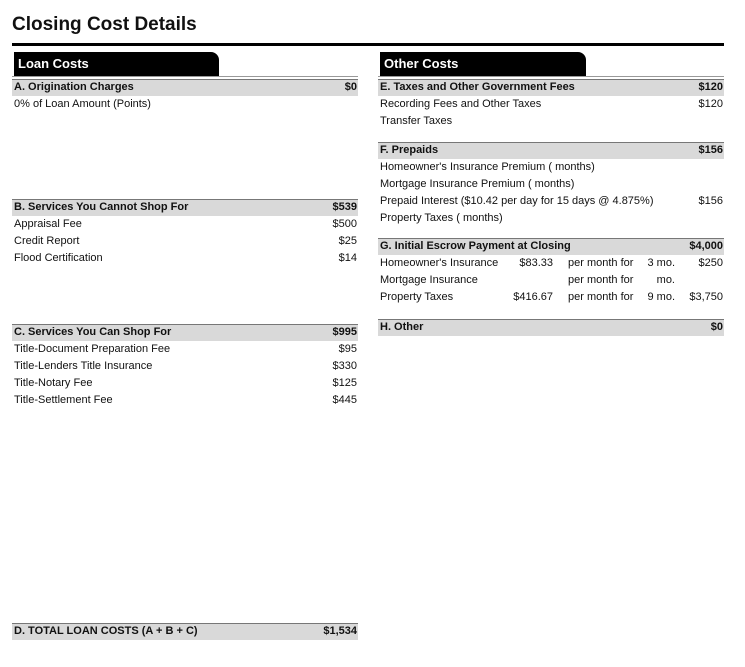  Describe the element at coordinates (104, 24) in the screenshot. I see `page-title: Closing Cost Details` at that location.